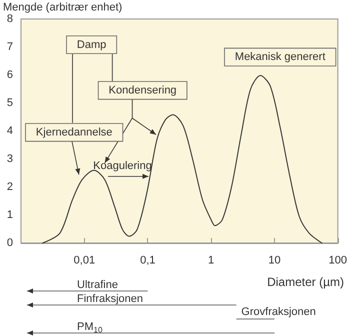  I want to click on x-tick-label: 0,01, so click(85, 260).